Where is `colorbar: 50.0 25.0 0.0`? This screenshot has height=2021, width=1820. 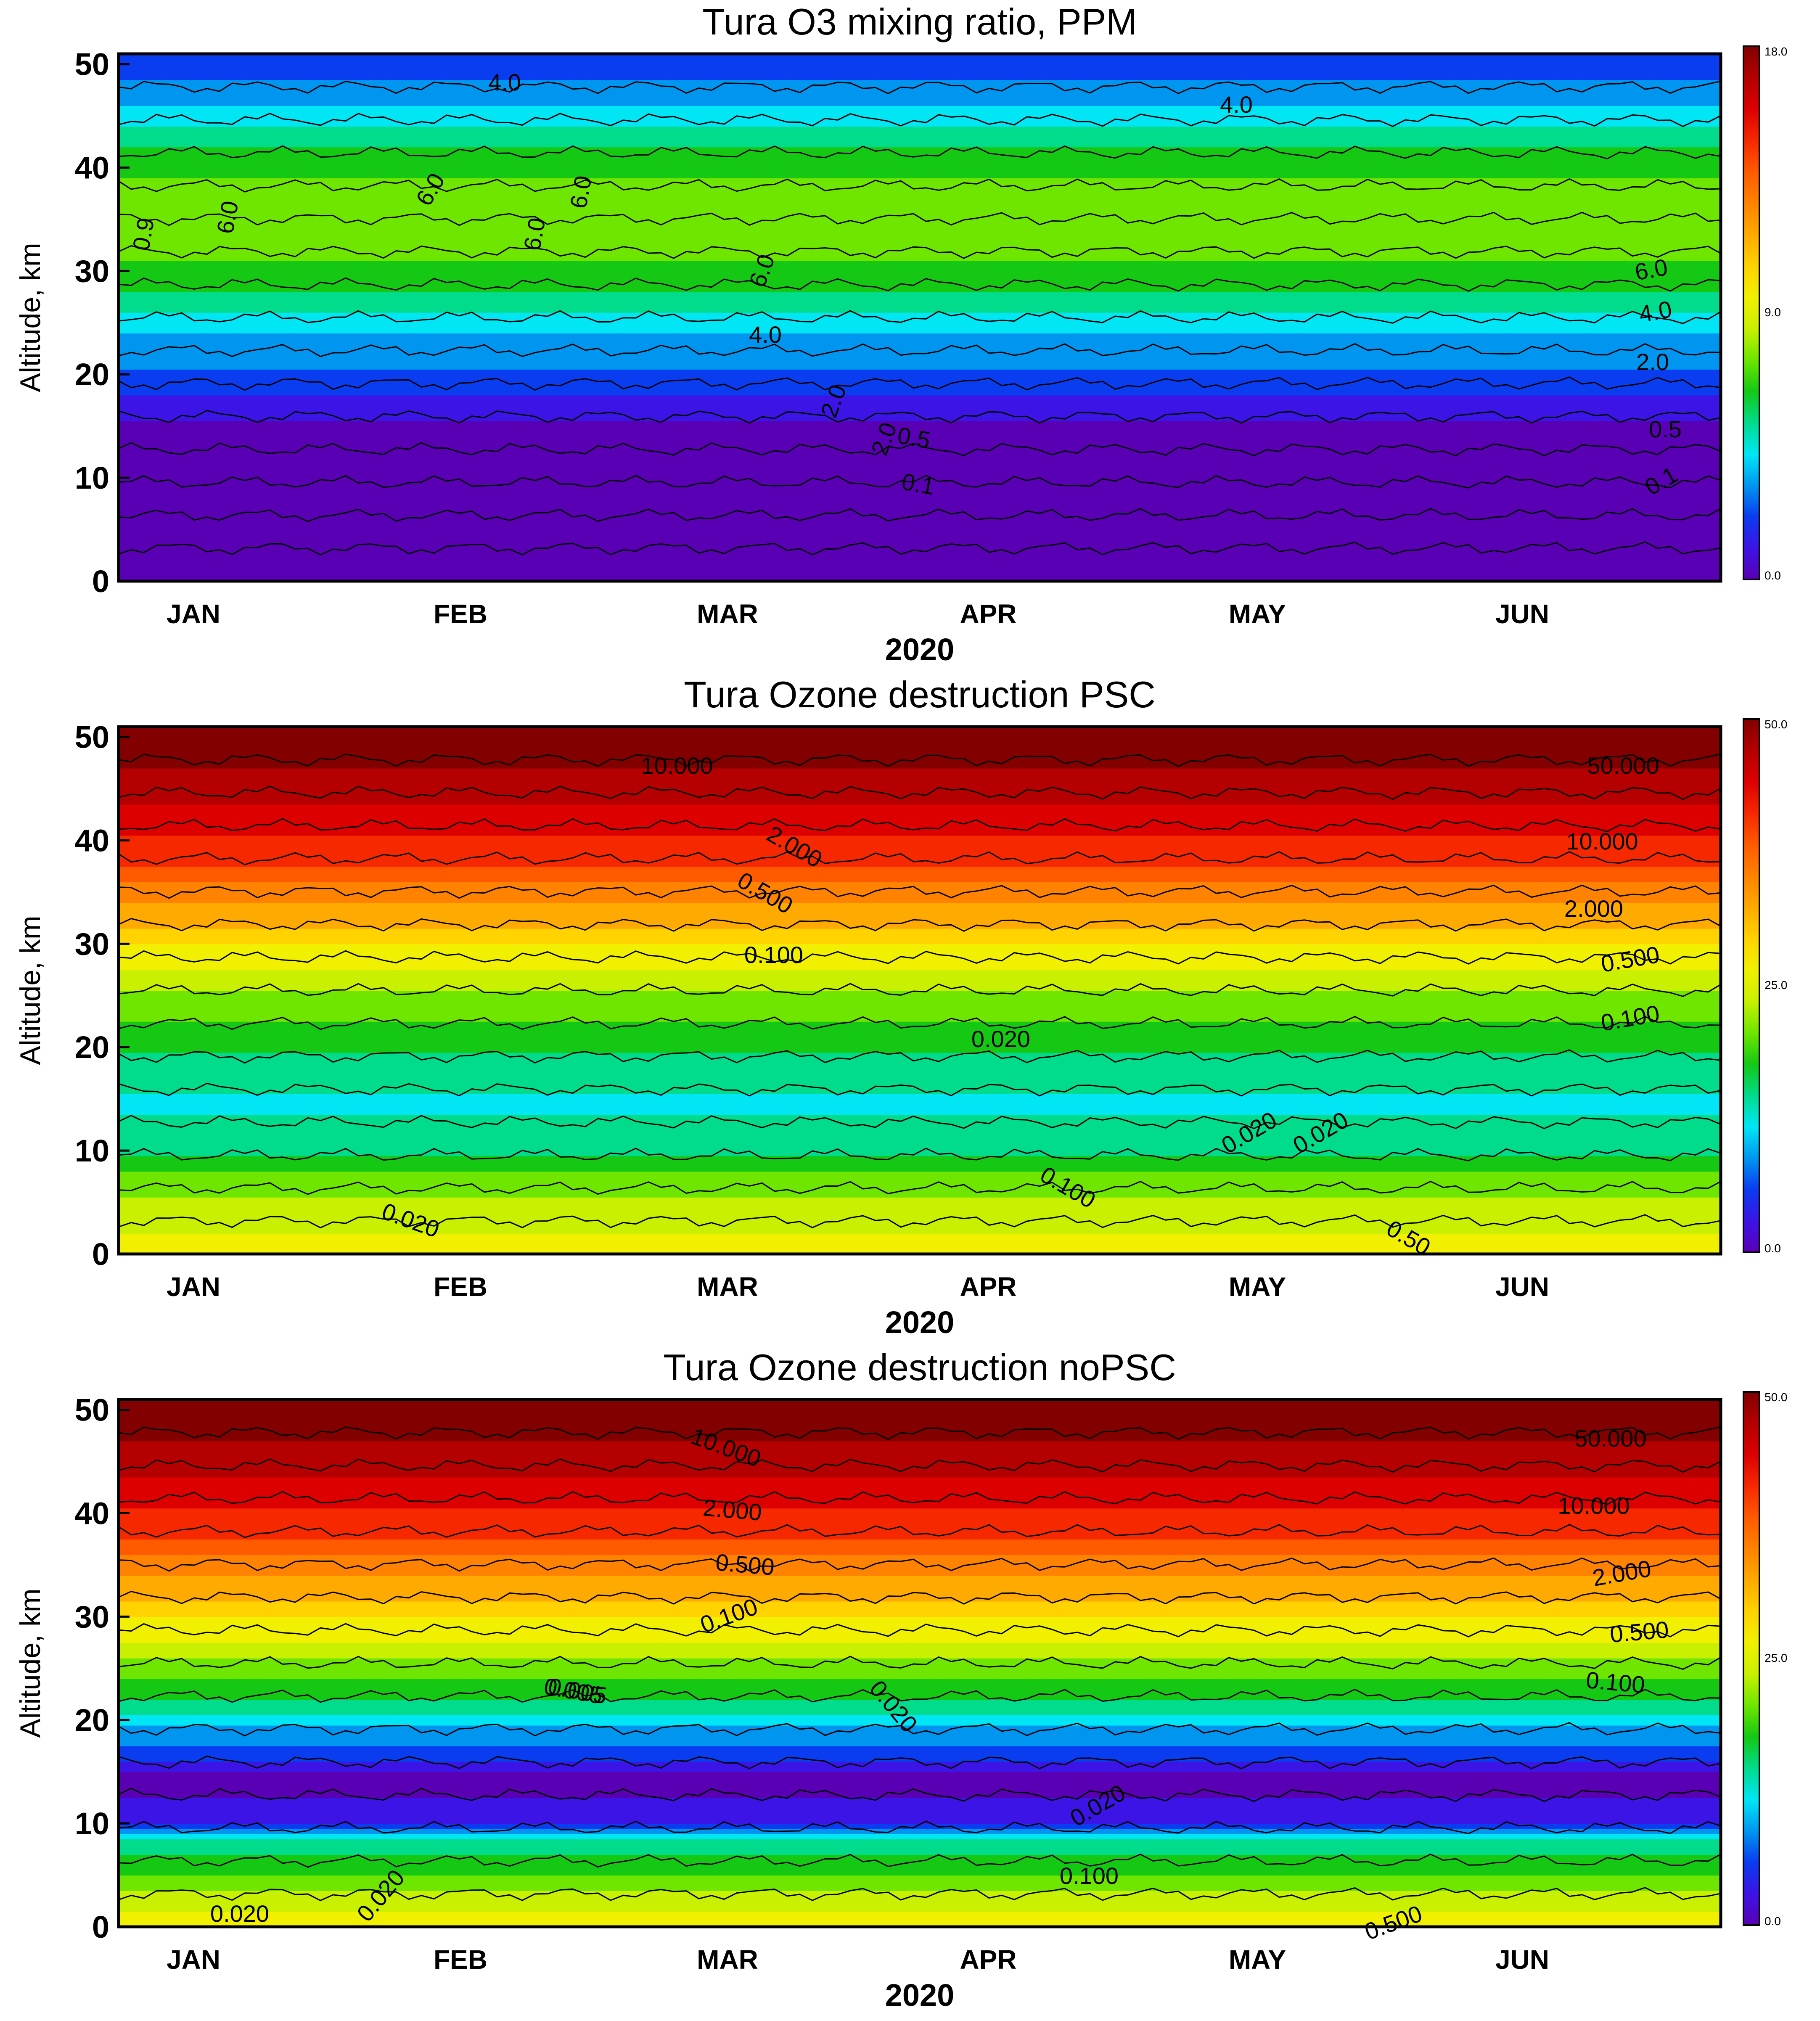 colorbar: 50.0 25.0 0.0 is located at coordinates (1765, 1659).